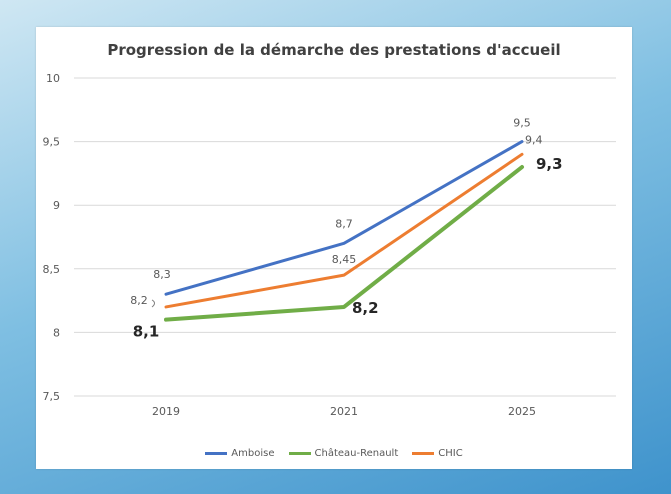 The image size is (671, 494). Describe the element at coordinates (52, 142) in the screenshot. I see `y-tick-label: 9,5` at that location.